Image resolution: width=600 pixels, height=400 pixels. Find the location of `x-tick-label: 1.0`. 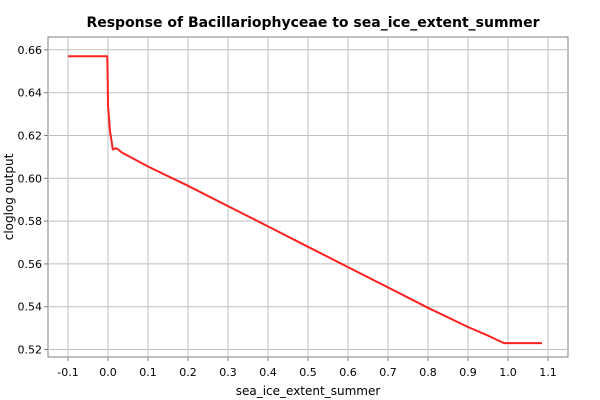

x-tick-label: 1.0 is located at coordinates (508, 372).